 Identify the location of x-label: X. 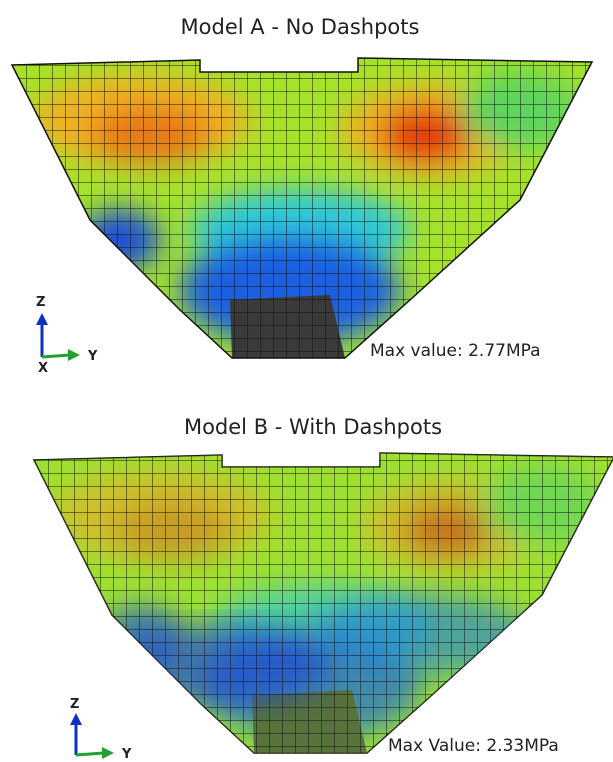
(43, 368).